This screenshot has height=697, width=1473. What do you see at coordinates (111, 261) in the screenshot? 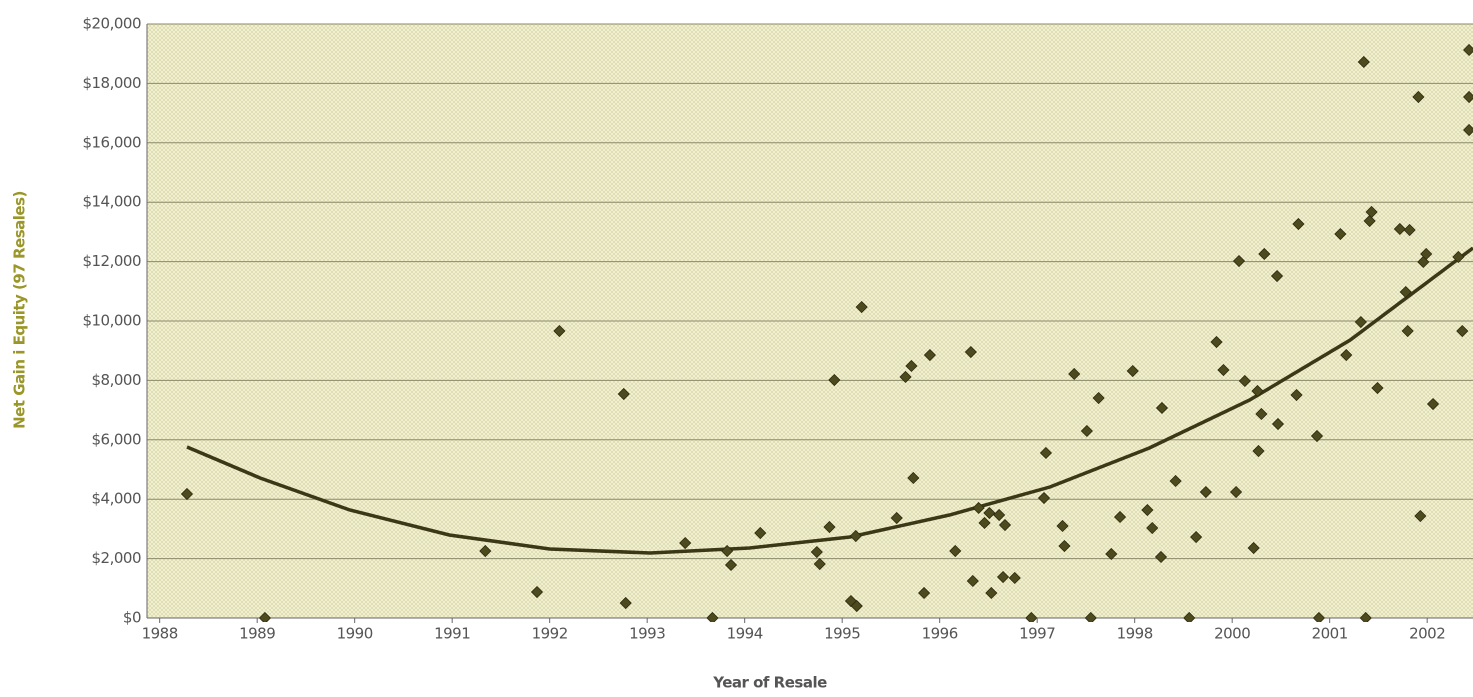
I see `y-tick-label: $12,000` at bounding box center [111, 261].